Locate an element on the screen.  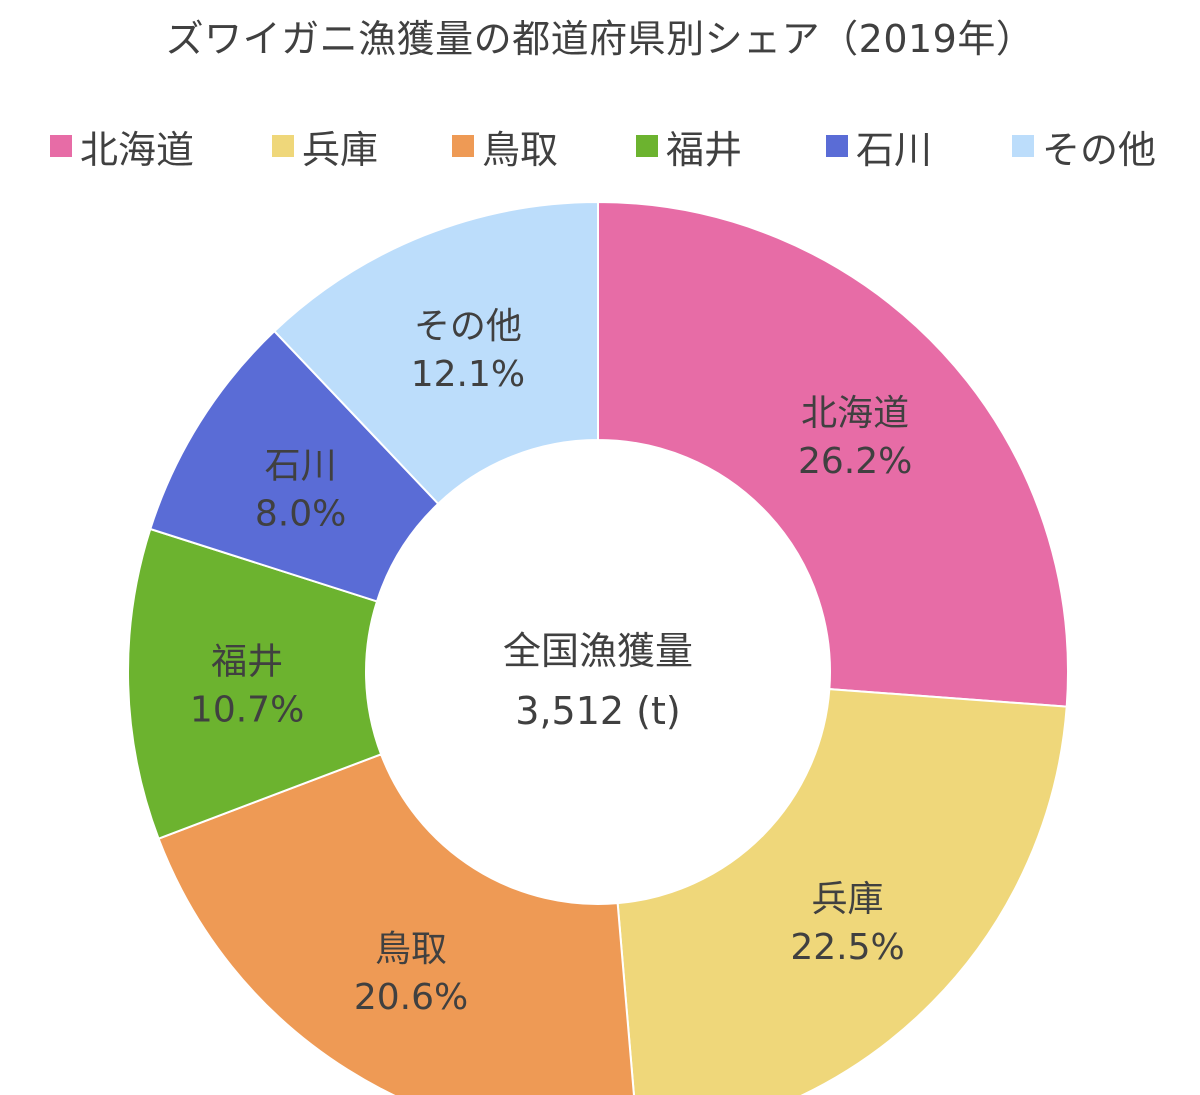
chart-legend: 北海道 兵庫 鳥取 福井 石川 その他 is located at coordinates (600, 146).